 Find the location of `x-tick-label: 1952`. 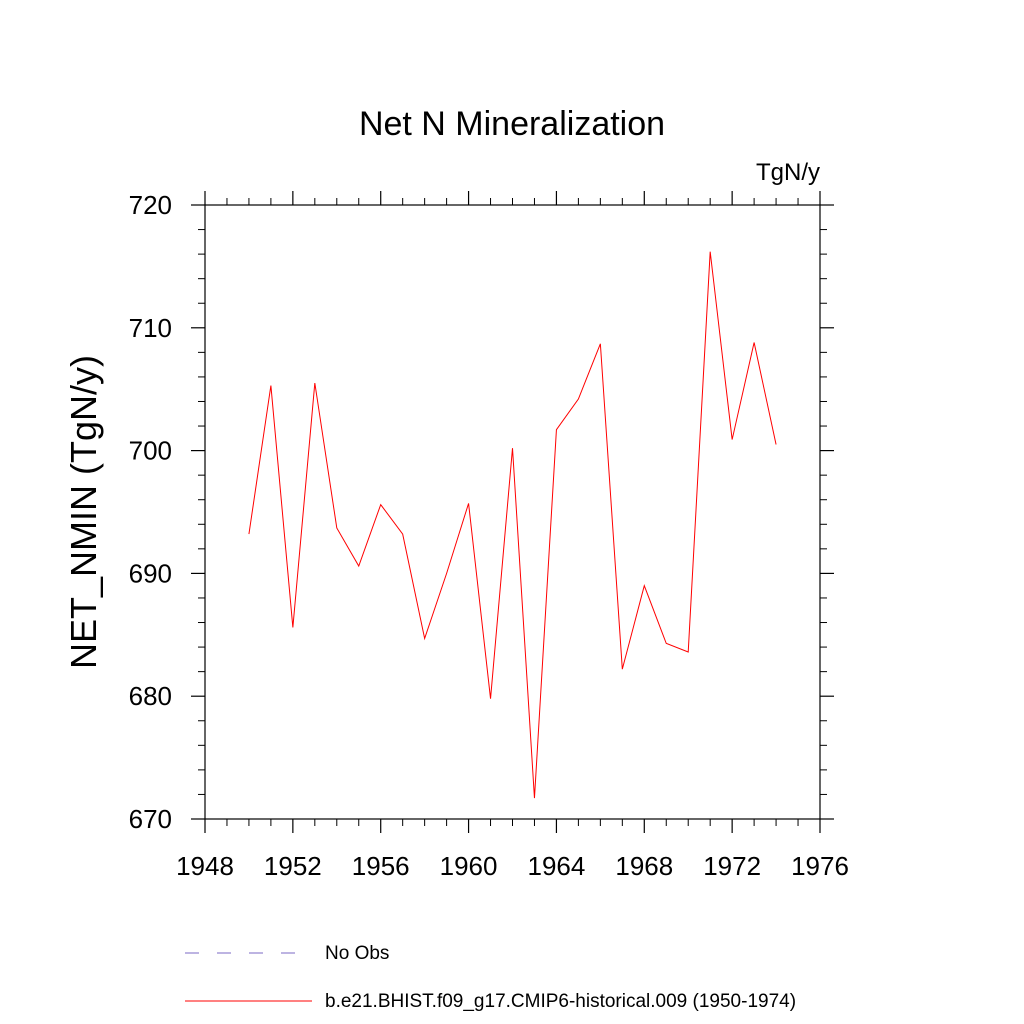

x-tick-label: 1952 is located at coordinates (293, 866).